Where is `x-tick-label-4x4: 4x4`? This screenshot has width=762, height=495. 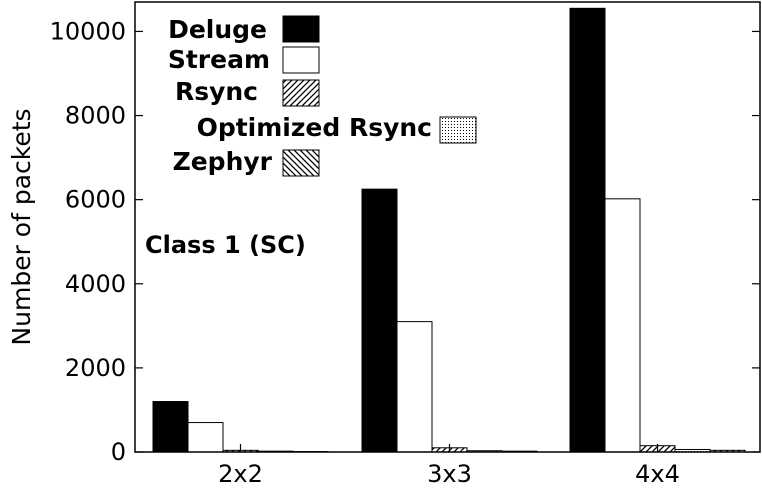 x-tick-label-4x4: 4x4 is located at coordinates (657, 474).